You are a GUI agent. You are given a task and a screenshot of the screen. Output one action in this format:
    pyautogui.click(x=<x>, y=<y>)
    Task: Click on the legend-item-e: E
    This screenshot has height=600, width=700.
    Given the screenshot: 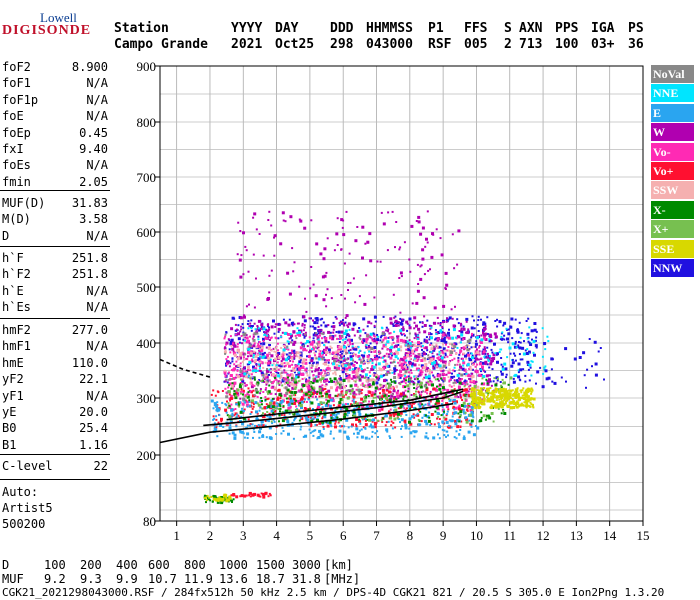 What is the action you would take?
    pyautogui.click(x=672, y=112)
    